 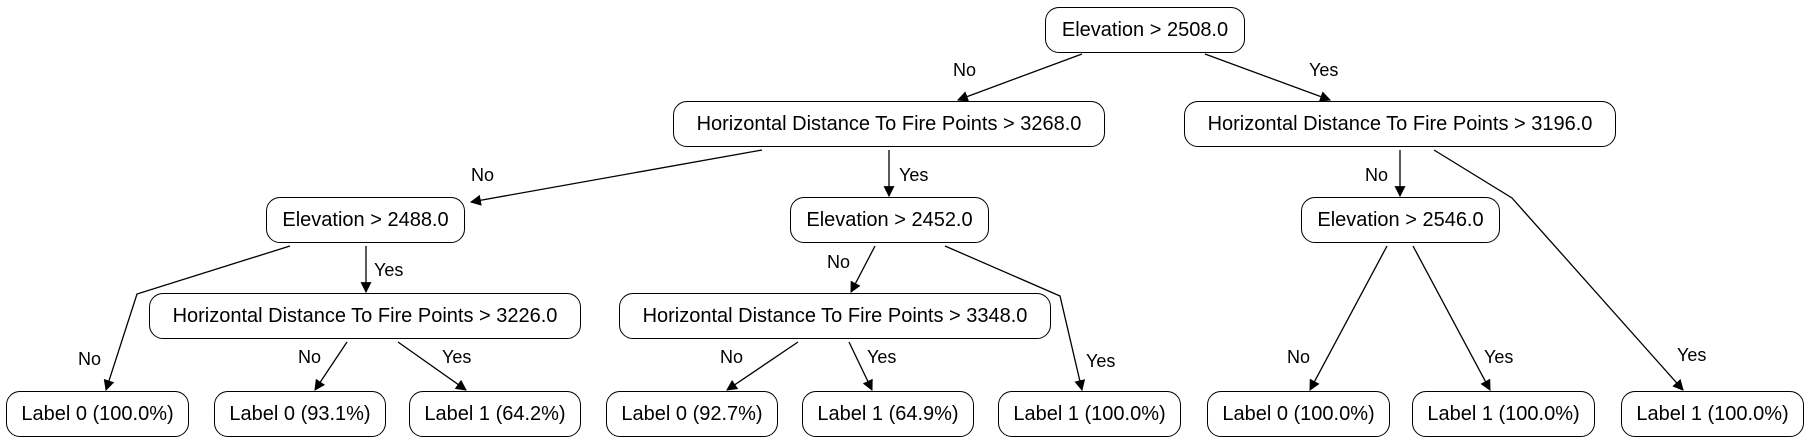 I want to click on tree-leaf: Label 1 (64.2%), so click(x=495, y=414).